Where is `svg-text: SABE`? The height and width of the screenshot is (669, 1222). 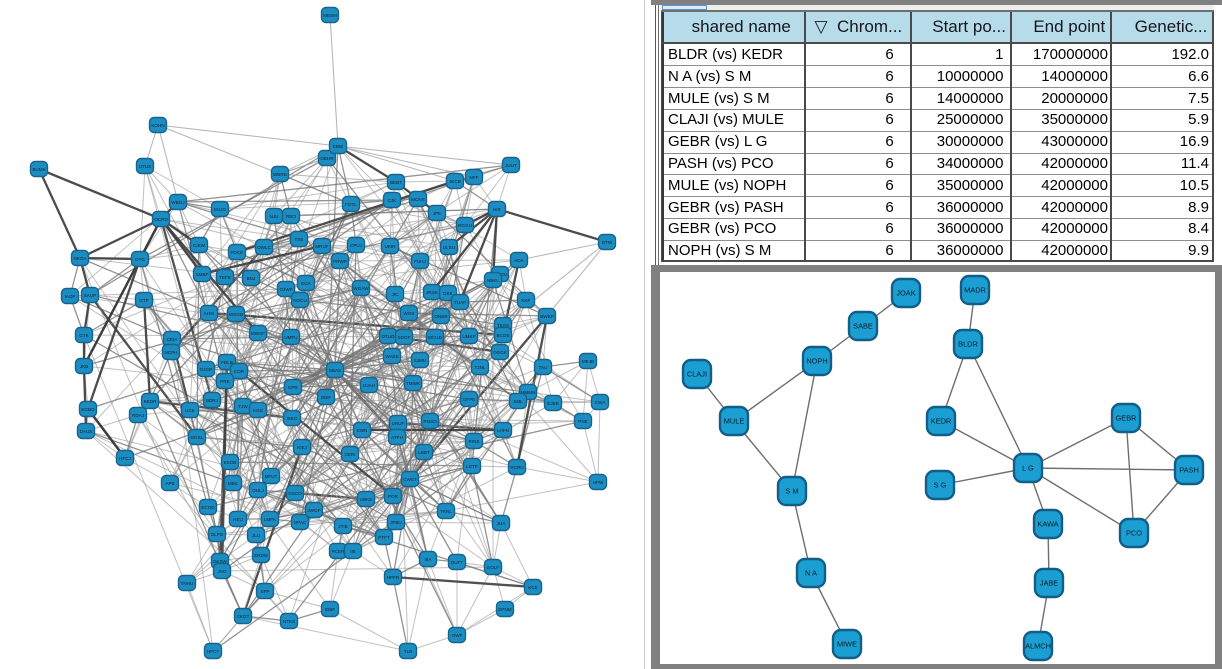 svg-text: SABE is located at coordinates (863, 326).